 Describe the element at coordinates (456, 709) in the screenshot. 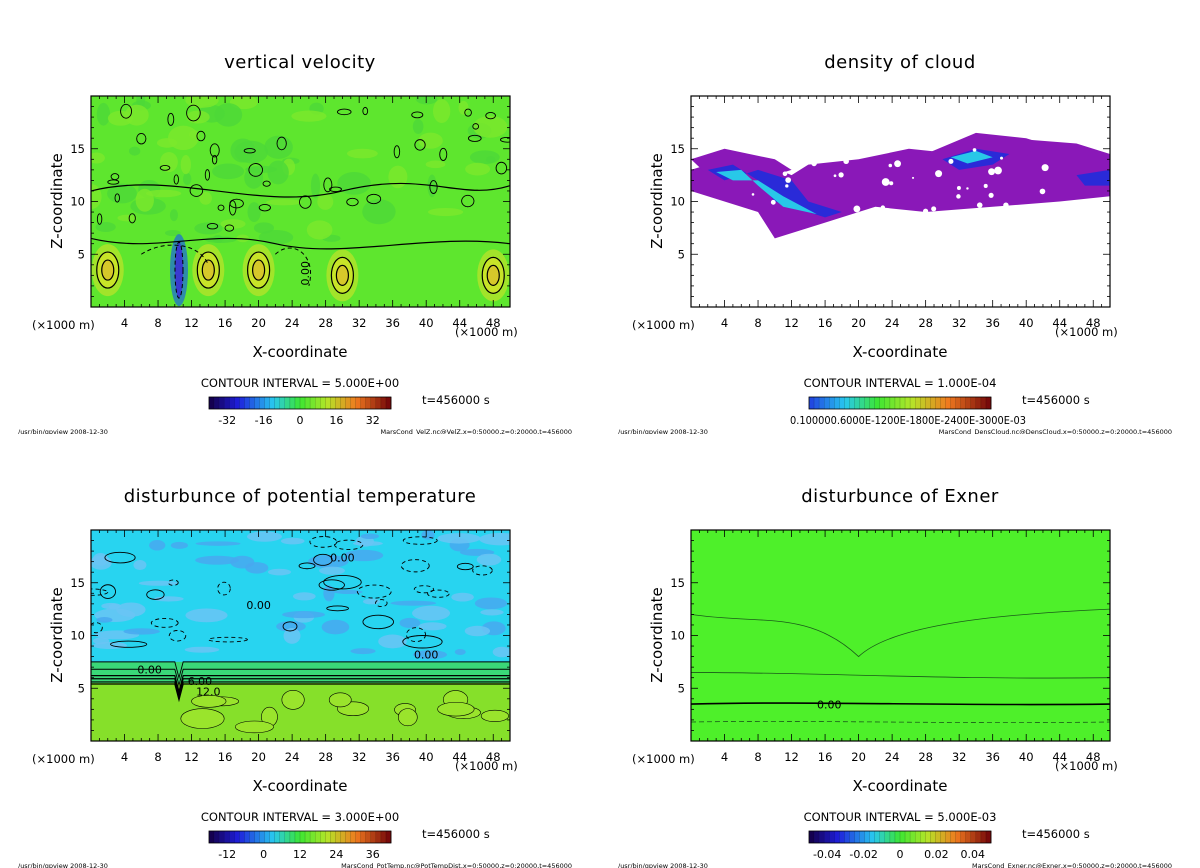

I see `lower-patch` at that location.